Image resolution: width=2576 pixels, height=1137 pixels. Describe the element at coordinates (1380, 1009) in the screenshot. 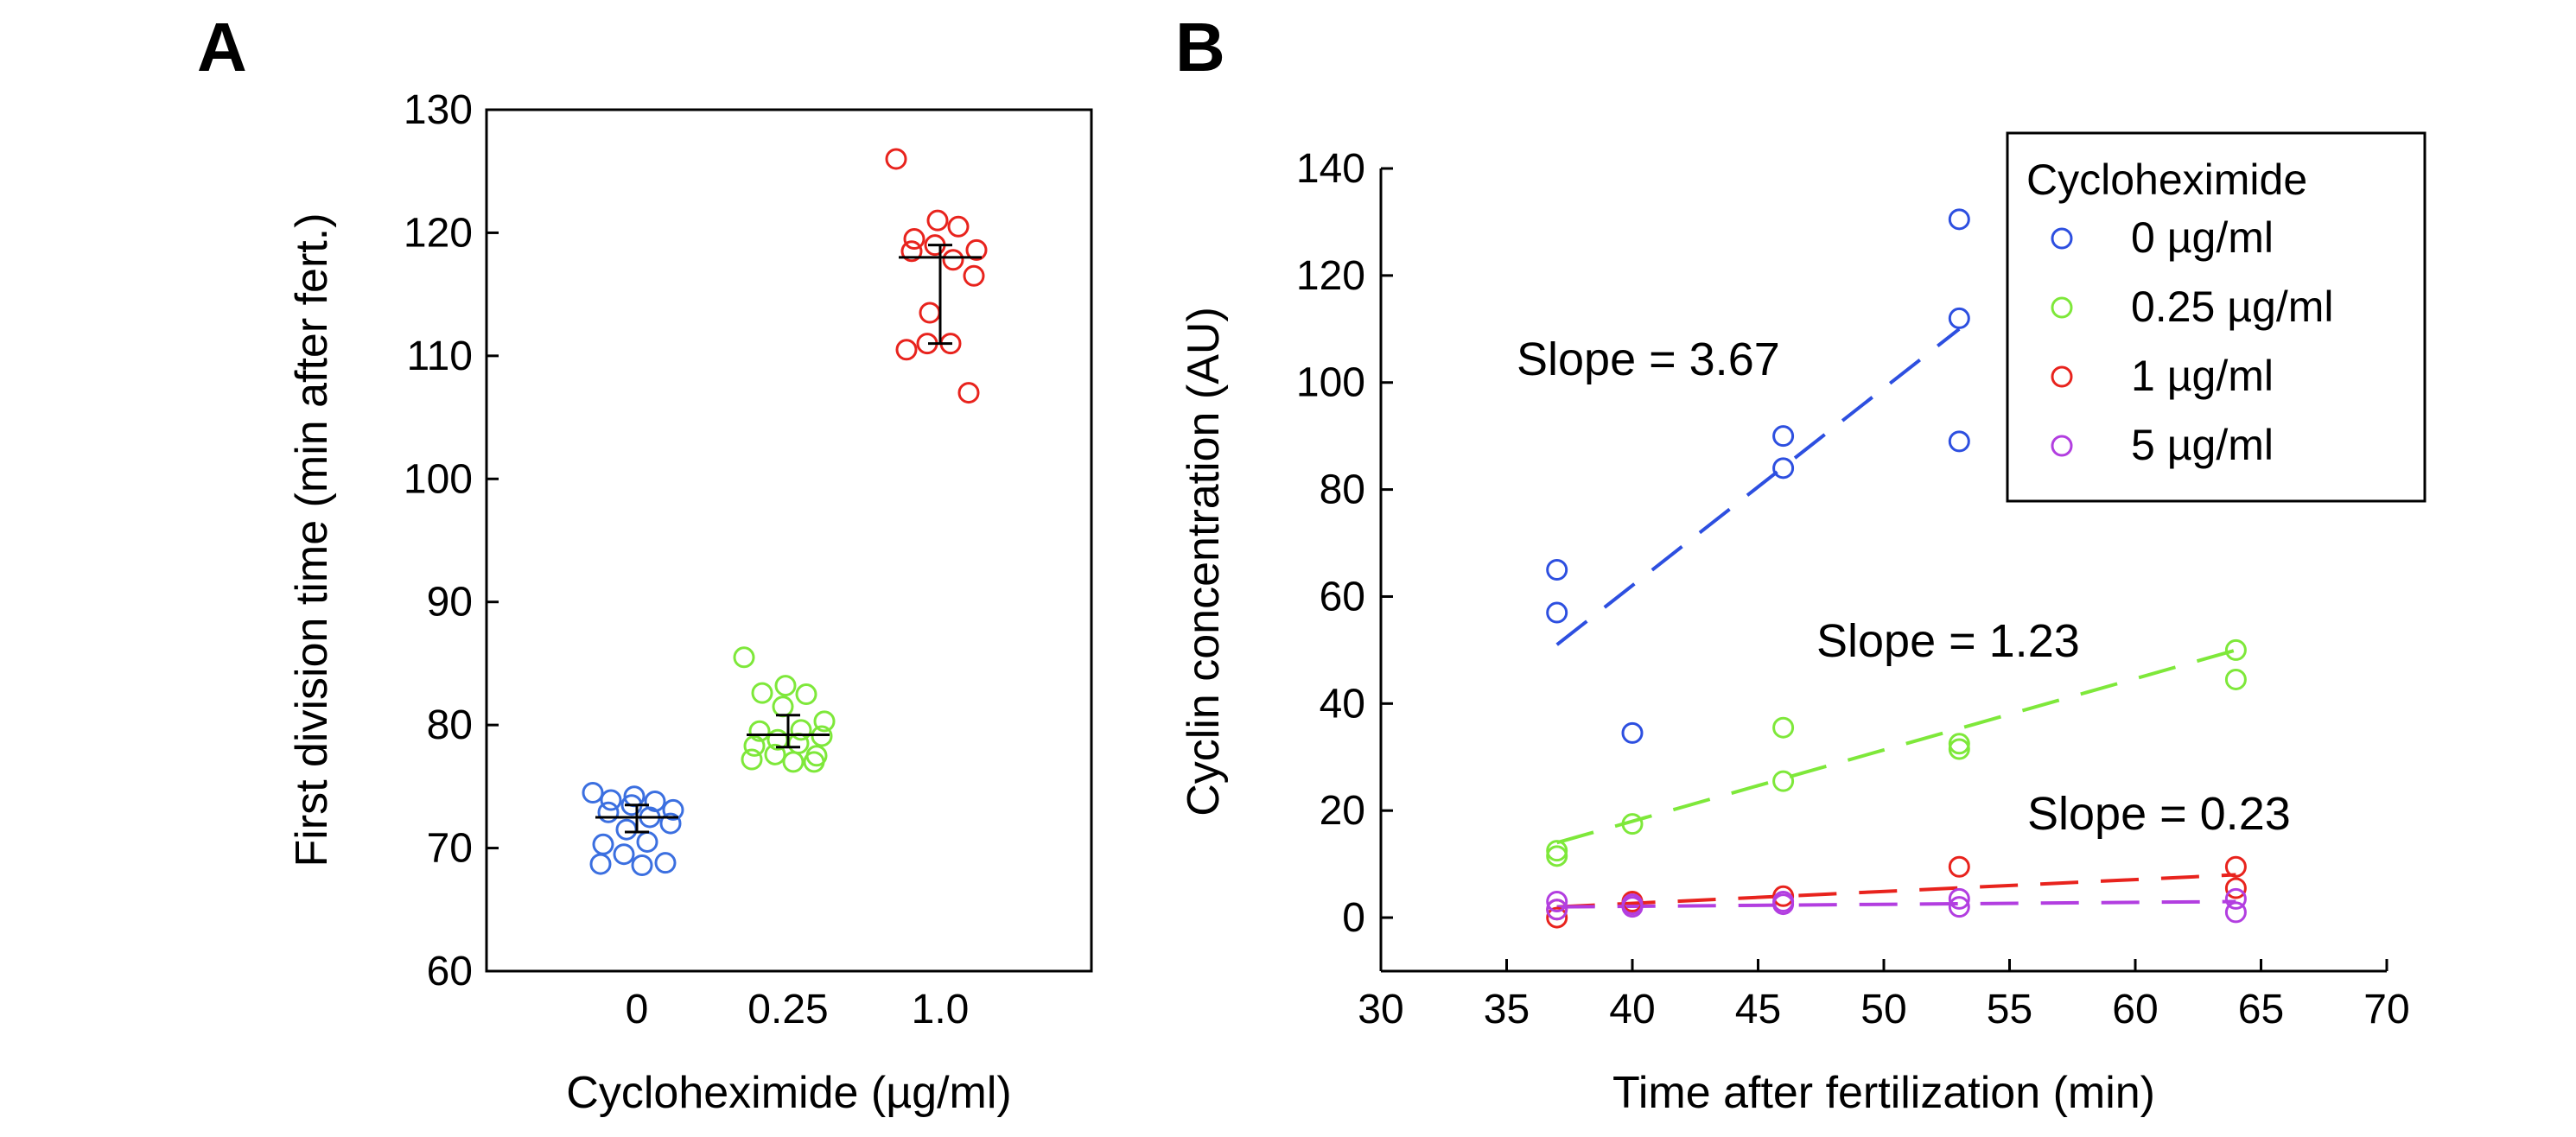

I see `x-tick-label-b: 30` at that location.